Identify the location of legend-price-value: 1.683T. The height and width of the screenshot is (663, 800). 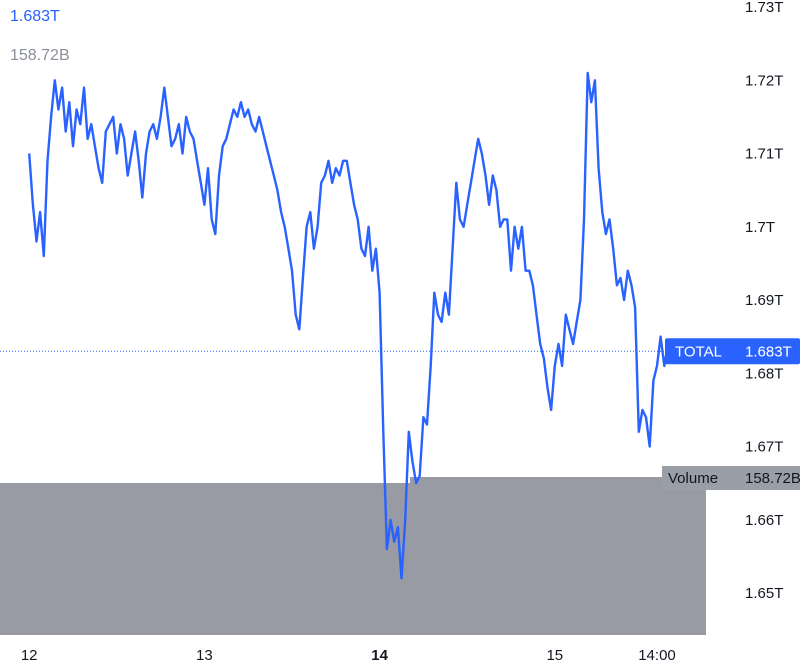
(35, 16).